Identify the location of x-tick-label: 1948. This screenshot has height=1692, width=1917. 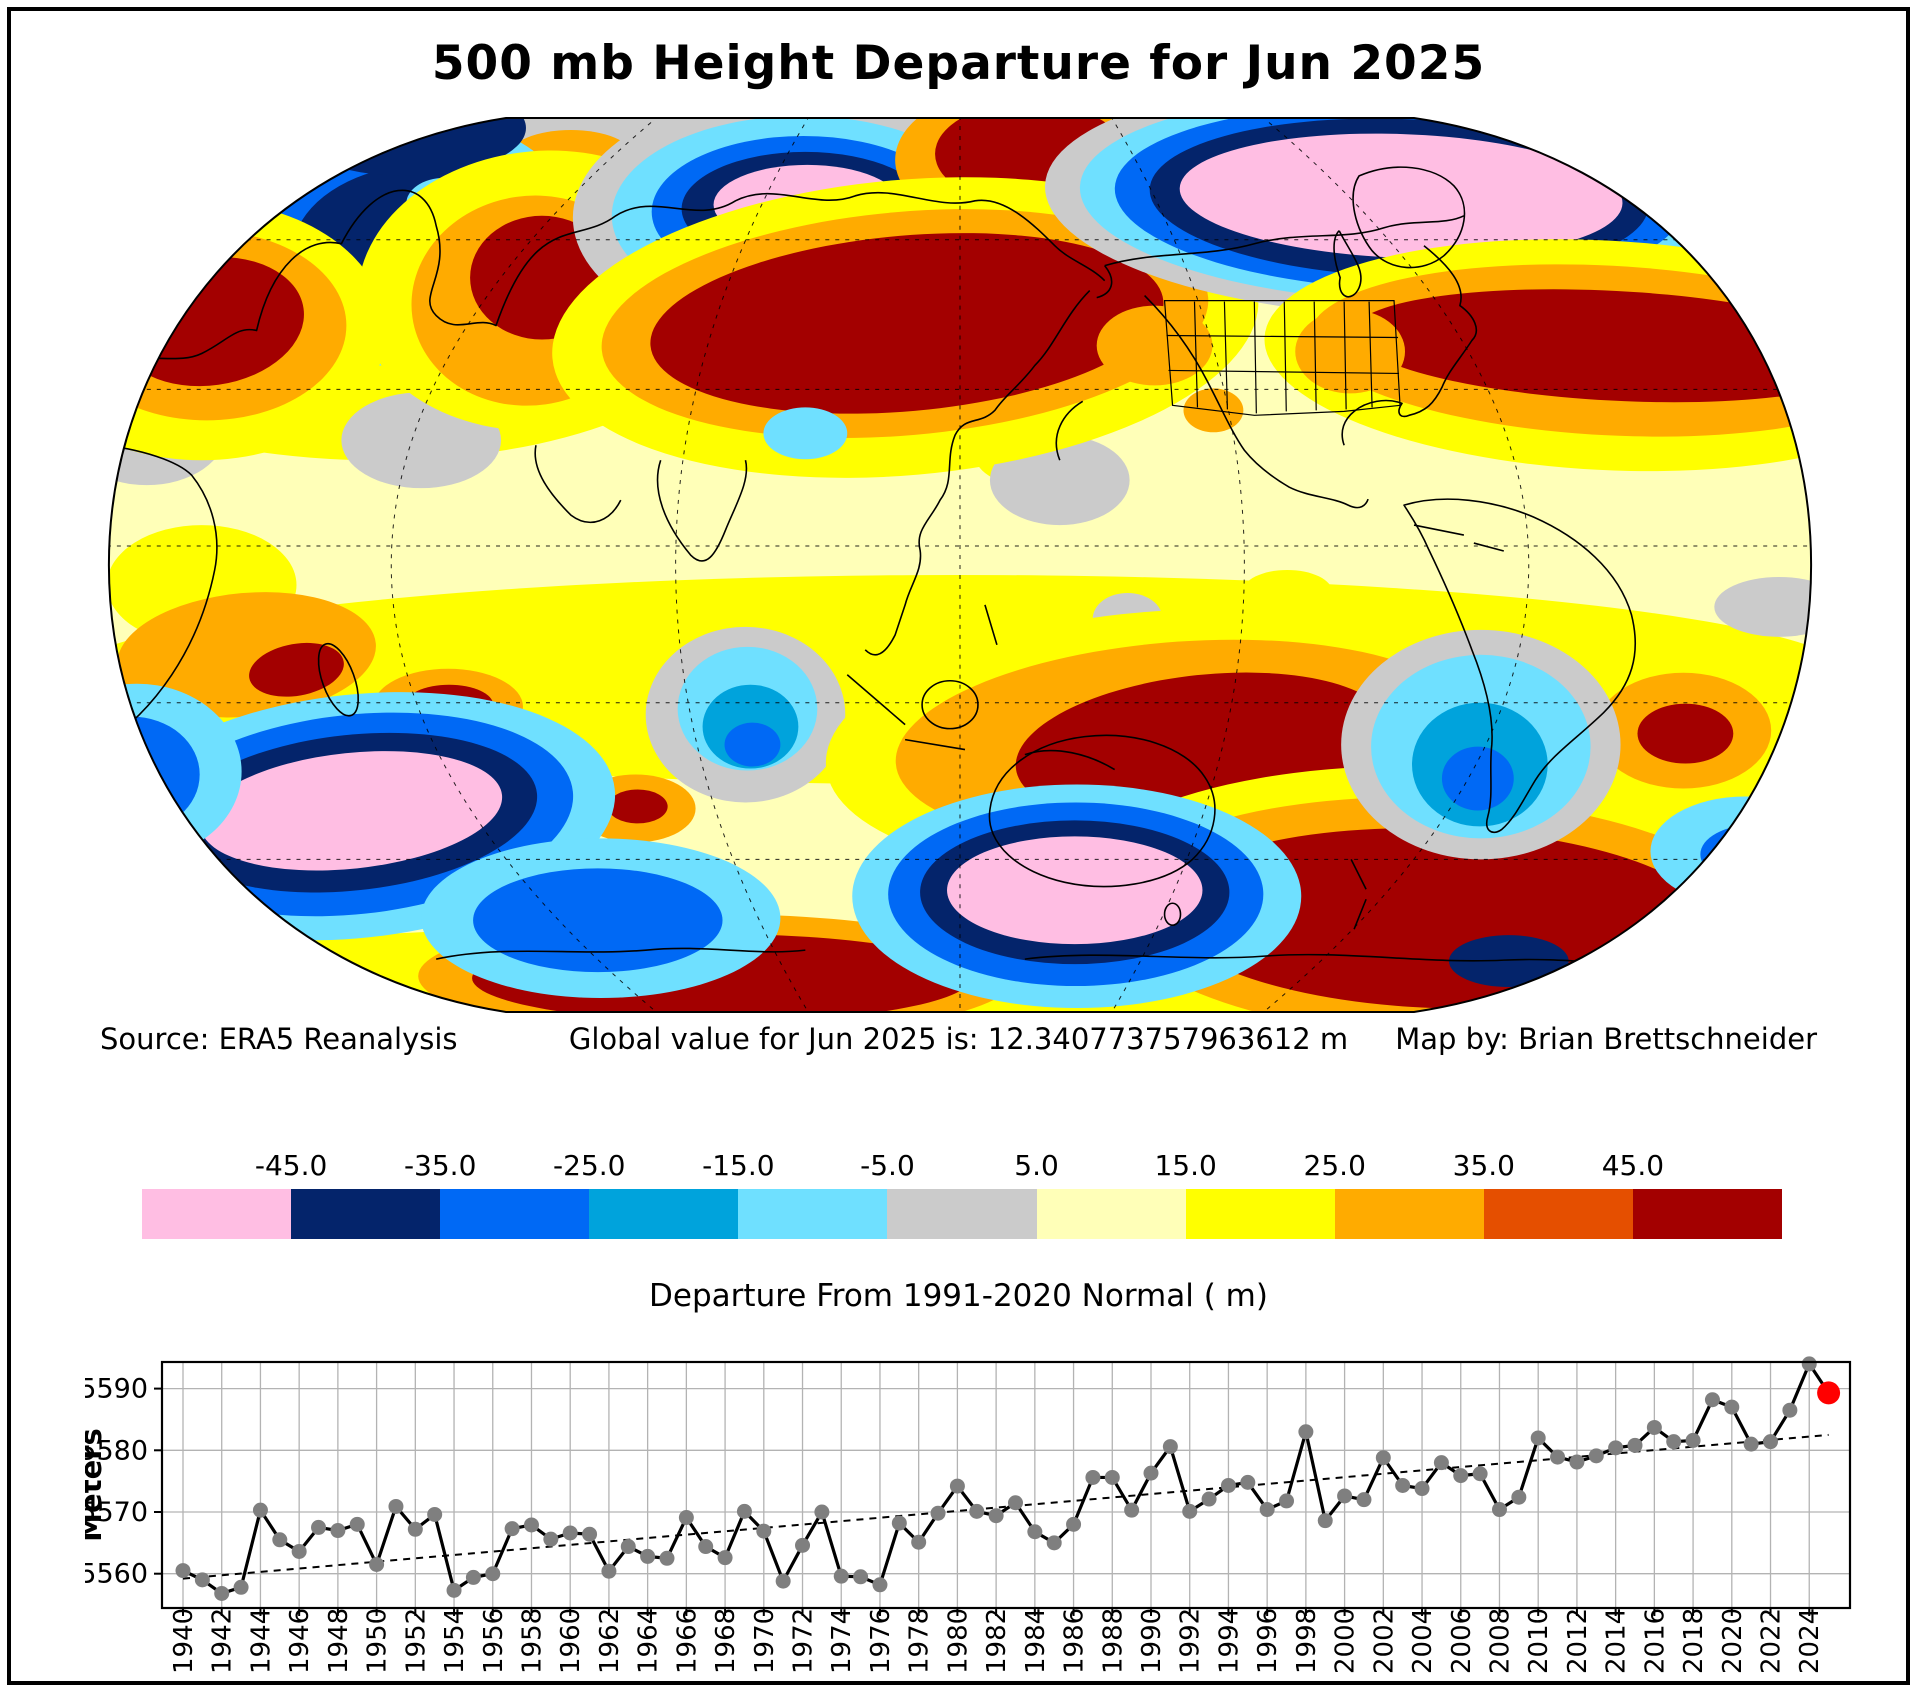
(339, 1641).